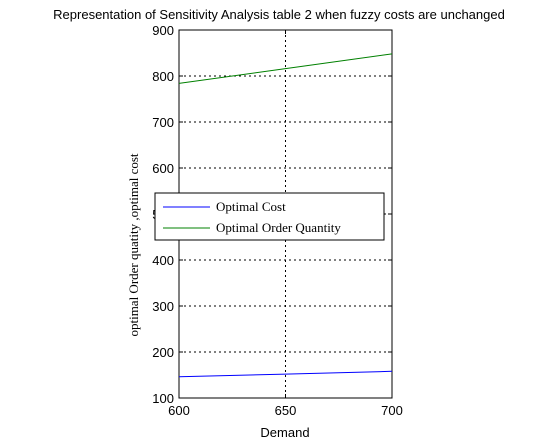 This screenshot has height=443, width=558. What do you see at coordinates (163, 30) in the screenshot?
I see `y-tick-label: 900` at bounding box center [163, 30].